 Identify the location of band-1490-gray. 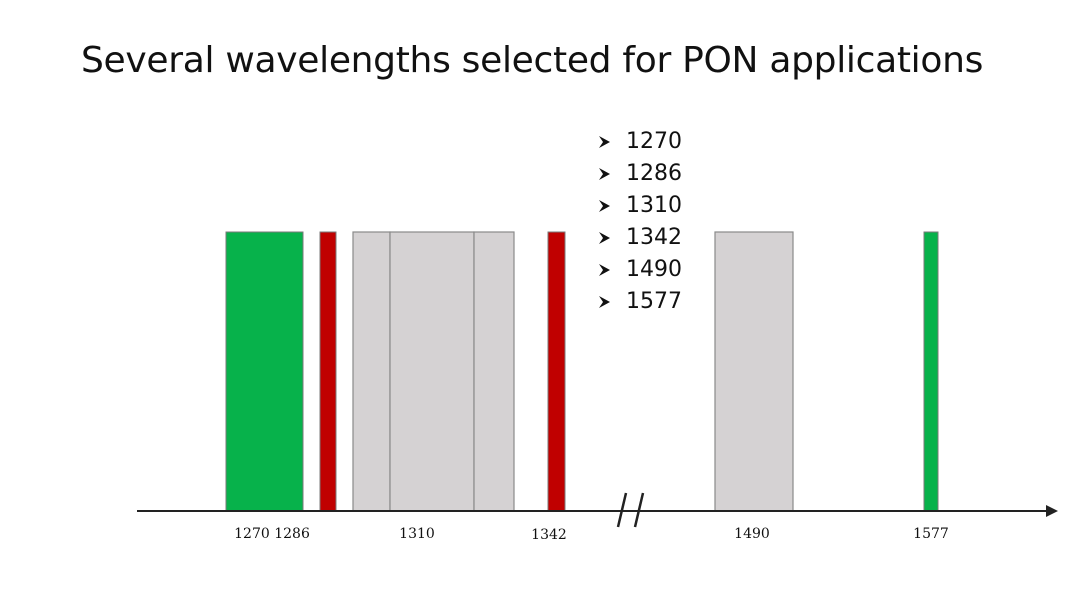
(754, 371).